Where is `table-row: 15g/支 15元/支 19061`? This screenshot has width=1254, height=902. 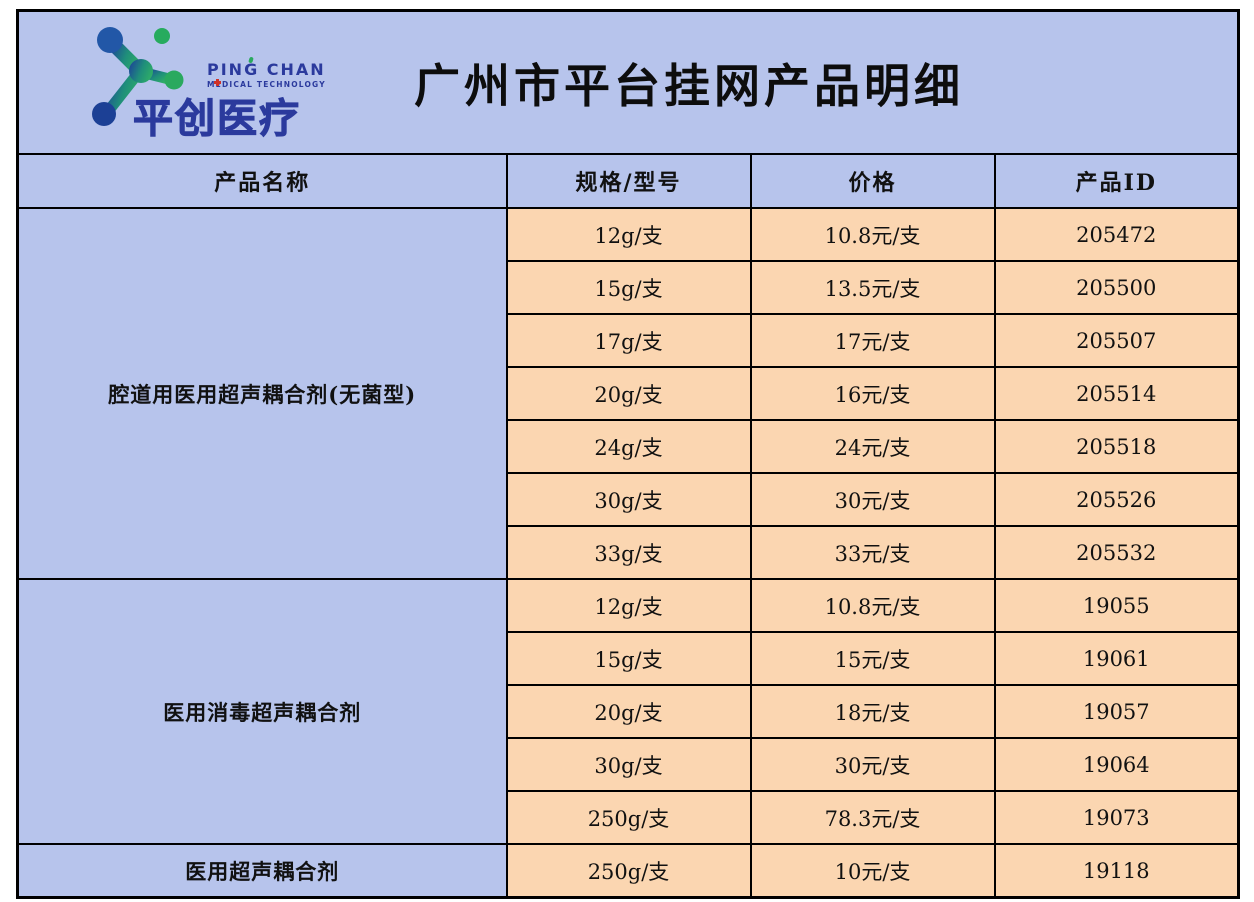 table-row: 15g/支 15元/支 19061 is located at coordinates (629, 658).